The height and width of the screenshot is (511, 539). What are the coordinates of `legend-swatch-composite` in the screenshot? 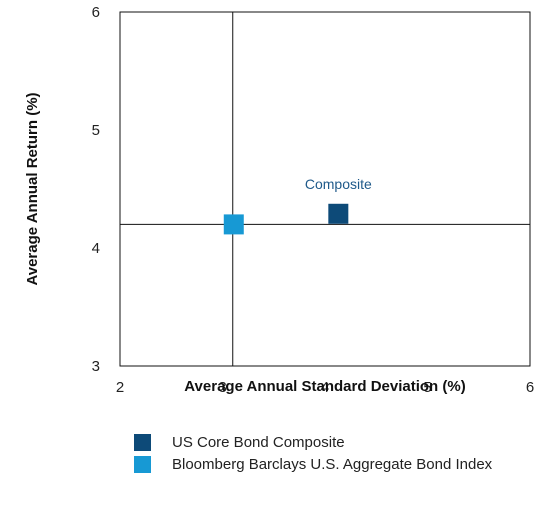 It's located at (142, 442).